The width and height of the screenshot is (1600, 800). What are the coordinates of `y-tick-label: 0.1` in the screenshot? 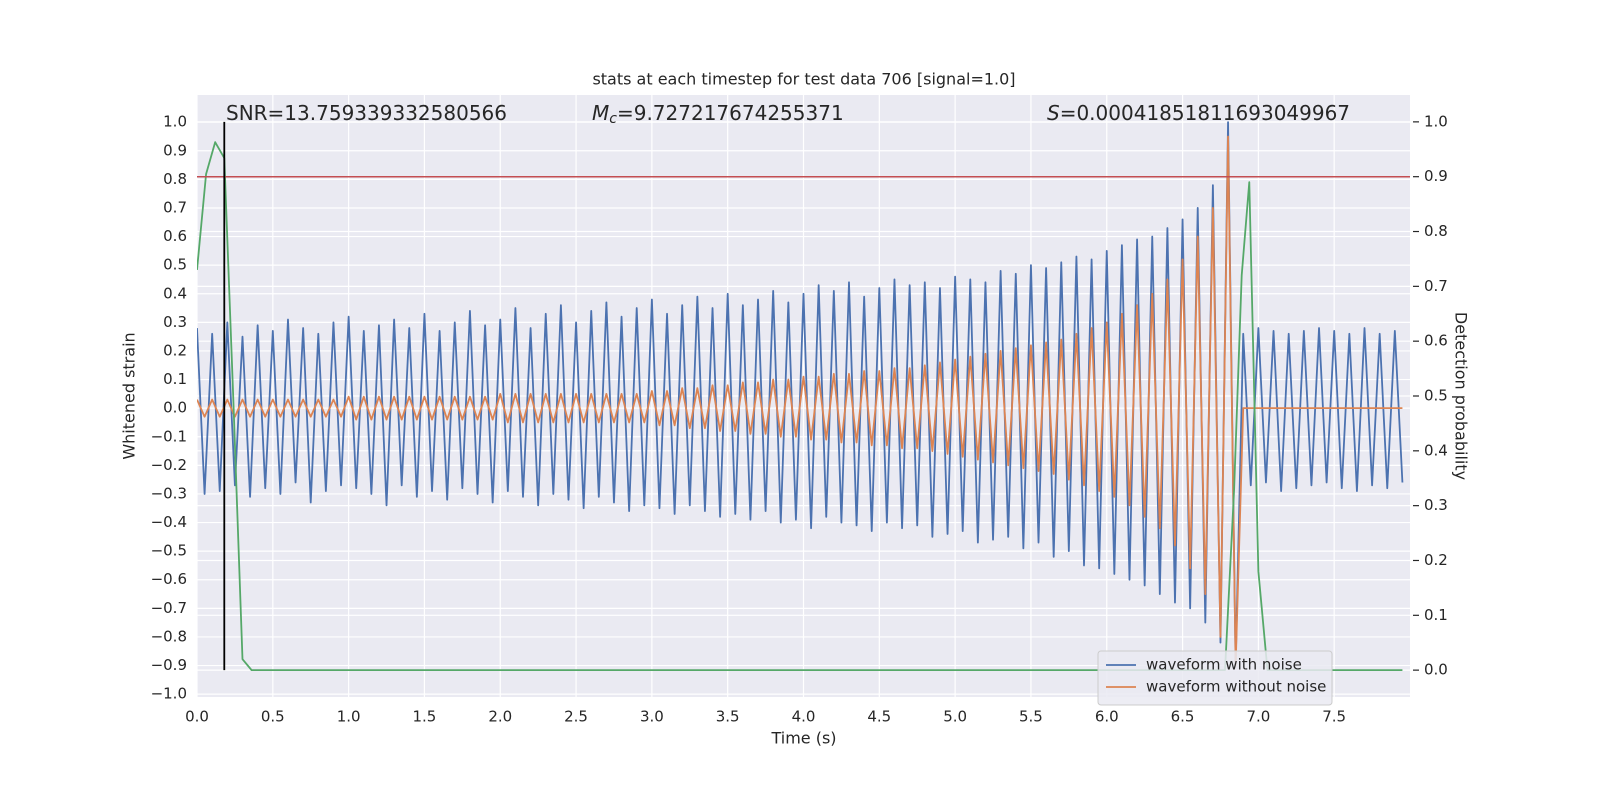 It's located at (175, 379).